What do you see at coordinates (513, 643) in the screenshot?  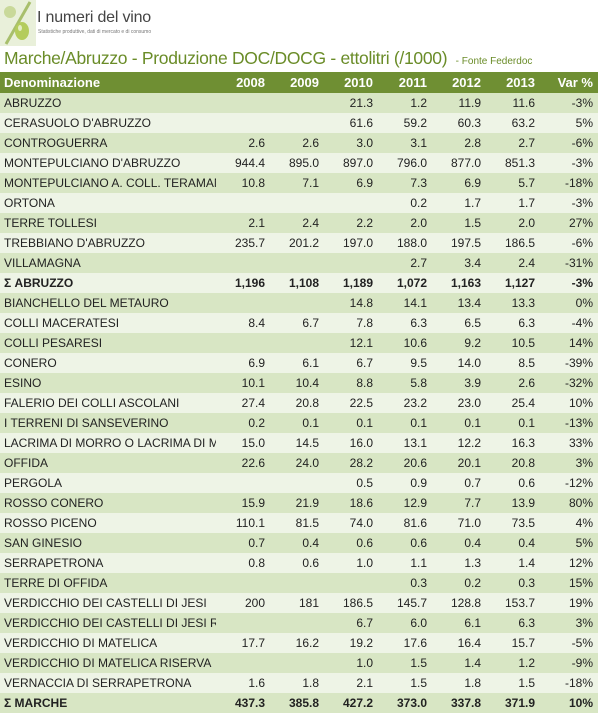 I see `value-cell: 15.7` at bounding box center [513, 643].